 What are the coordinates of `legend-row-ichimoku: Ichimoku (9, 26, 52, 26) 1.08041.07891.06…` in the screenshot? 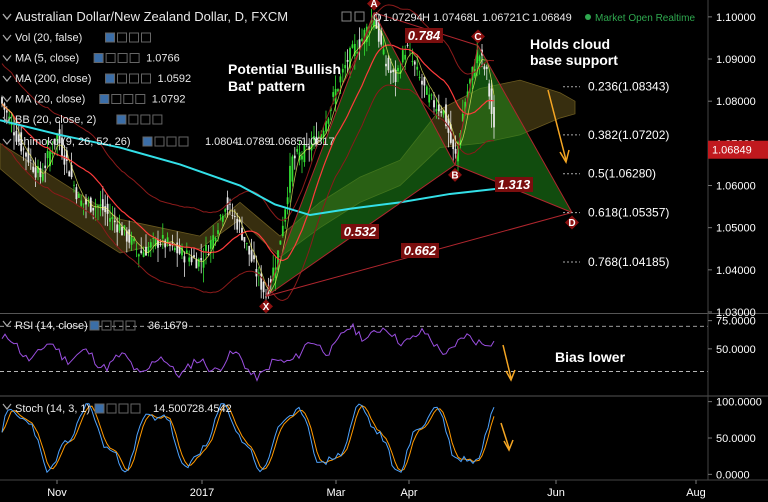 It's located at (168, 142).